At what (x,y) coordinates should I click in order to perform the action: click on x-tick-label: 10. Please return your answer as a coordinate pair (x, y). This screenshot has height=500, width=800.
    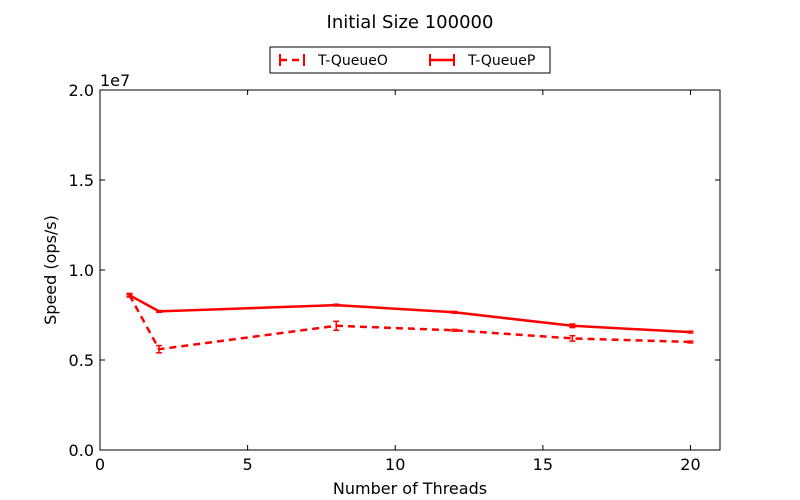
    Looking at the image, I should click on (395, 464).